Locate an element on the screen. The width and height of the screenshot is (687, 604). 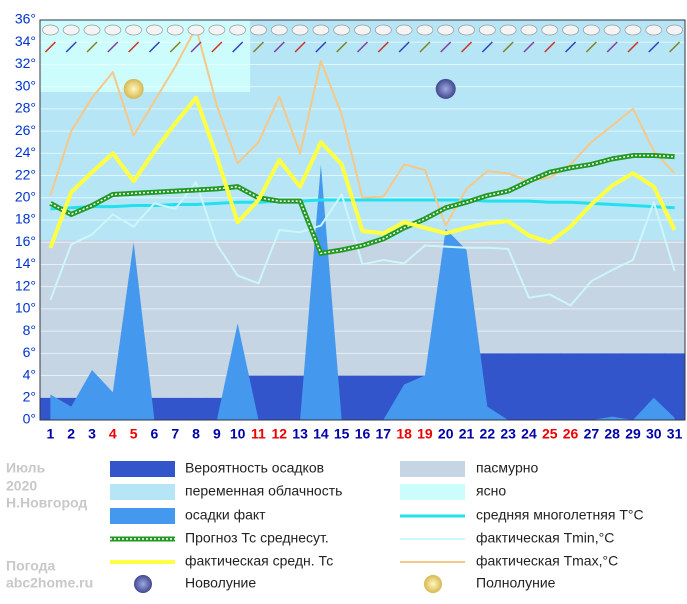
x-tick-label: 2 is located at coordinates (71, 434).